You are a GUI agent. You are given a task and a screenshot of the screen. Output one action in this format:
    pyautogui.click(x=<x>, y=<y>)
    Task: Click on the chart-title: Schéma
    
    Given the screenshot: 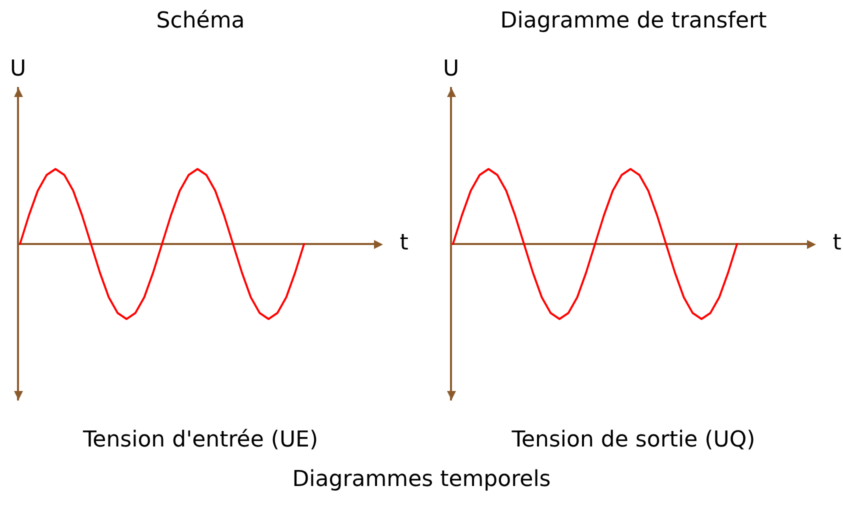 What is the action you would take?
    pyautogui.click(x=200, y=21)
    